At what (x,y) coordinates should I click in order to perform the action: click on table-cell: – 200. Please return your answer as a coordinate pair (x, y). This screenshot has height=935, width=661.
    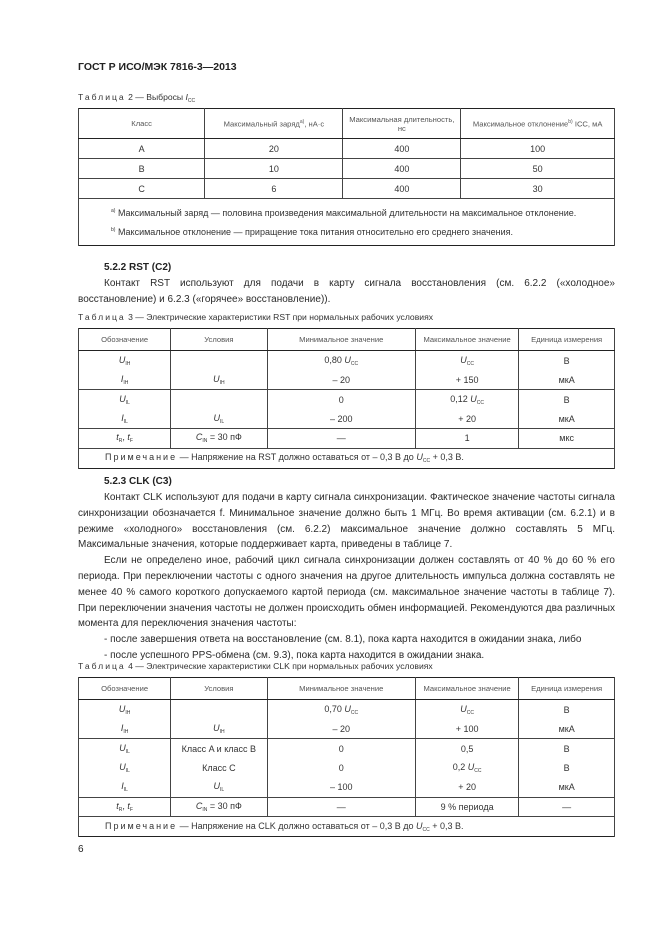
    Looking at the image, I should click on (341, 419).